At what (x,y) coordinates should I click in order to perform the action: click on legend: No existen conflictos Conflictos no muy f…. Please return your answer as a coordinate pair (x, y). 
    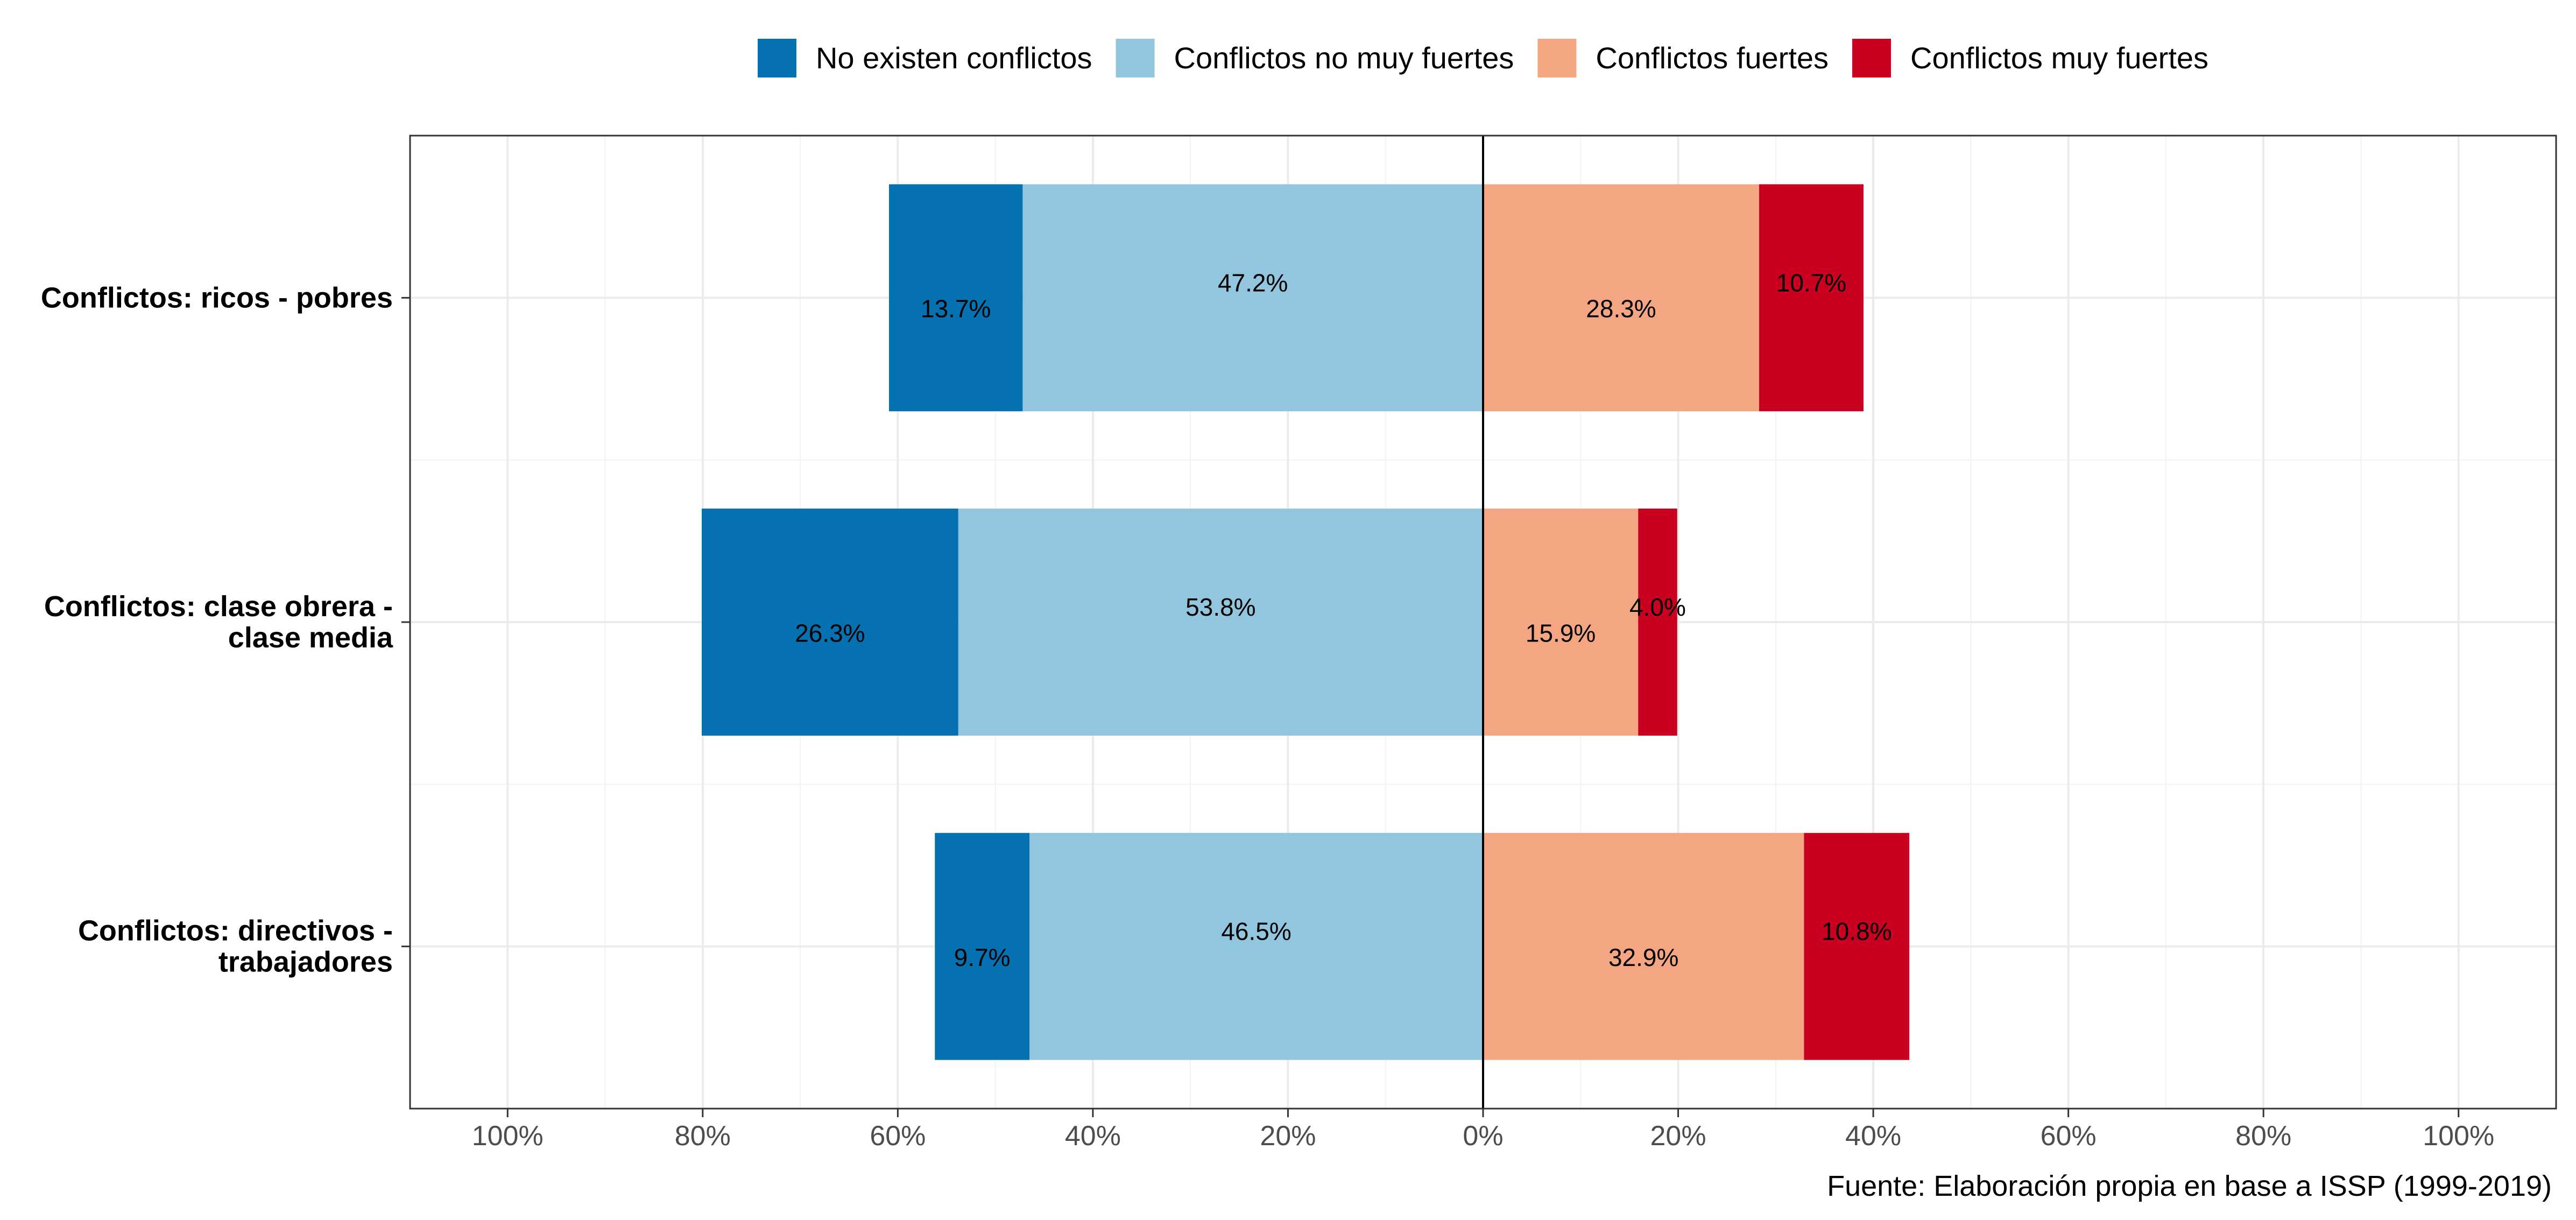
    Looking at the image, I should click on (1482, 58).